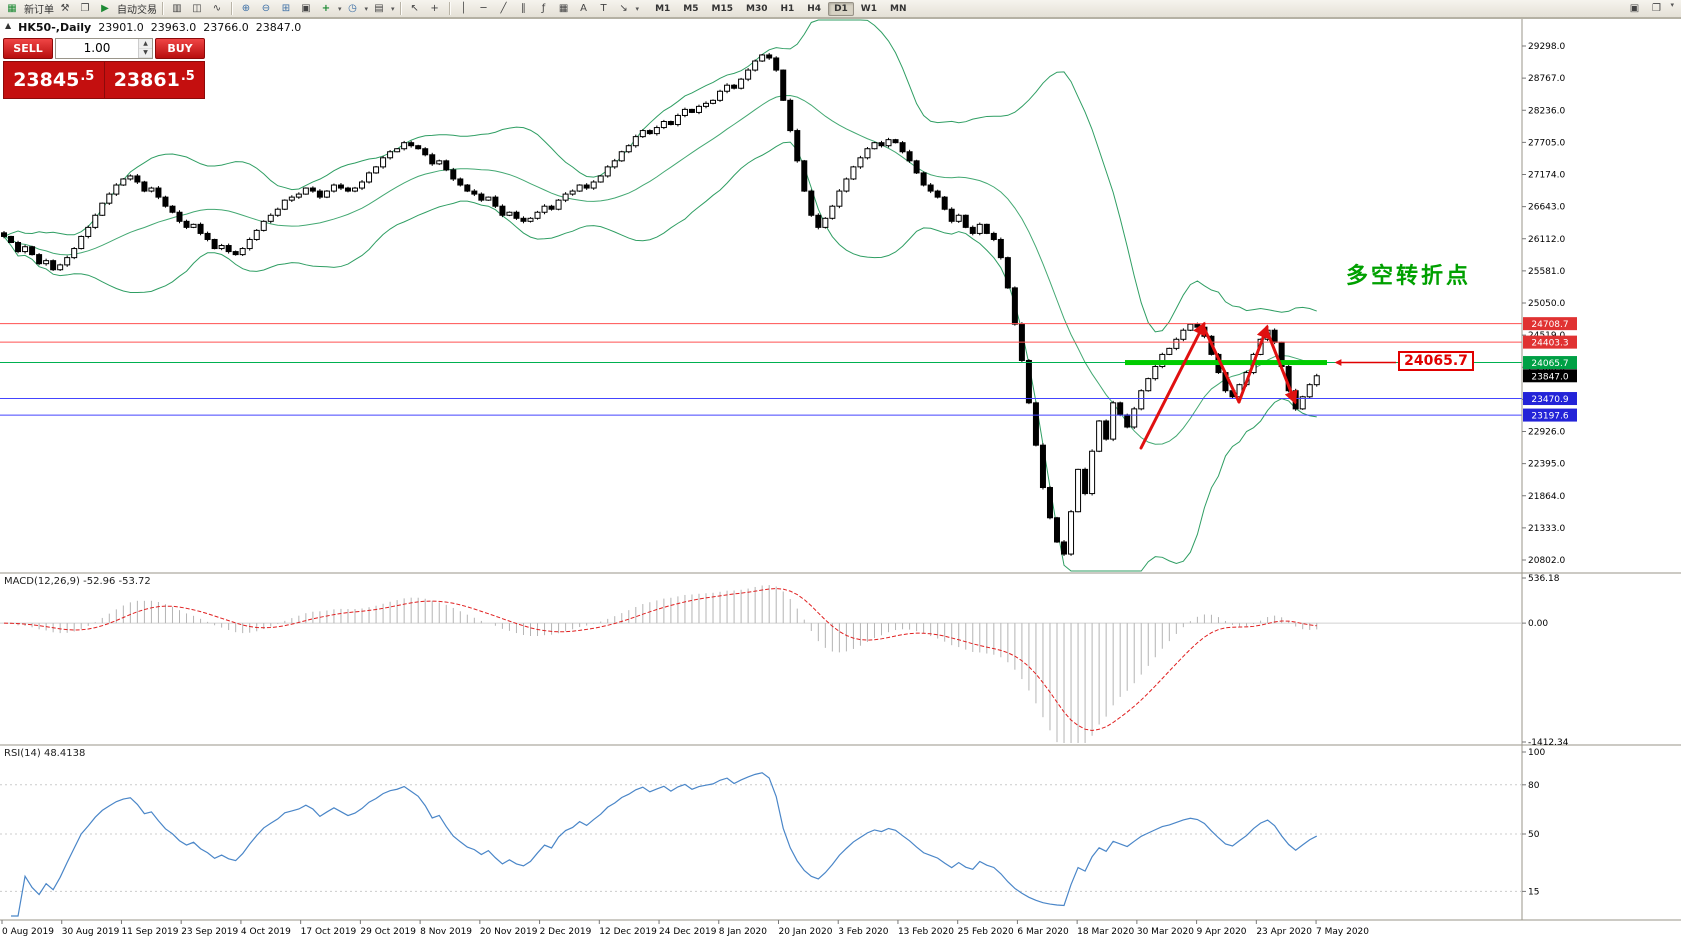 The image size is (1681, 944). What do you see at coordinates (688, 932) in the screenshot?
I see `date-axis-label: 24 Dec 2019` at bounding box center [688, 932].